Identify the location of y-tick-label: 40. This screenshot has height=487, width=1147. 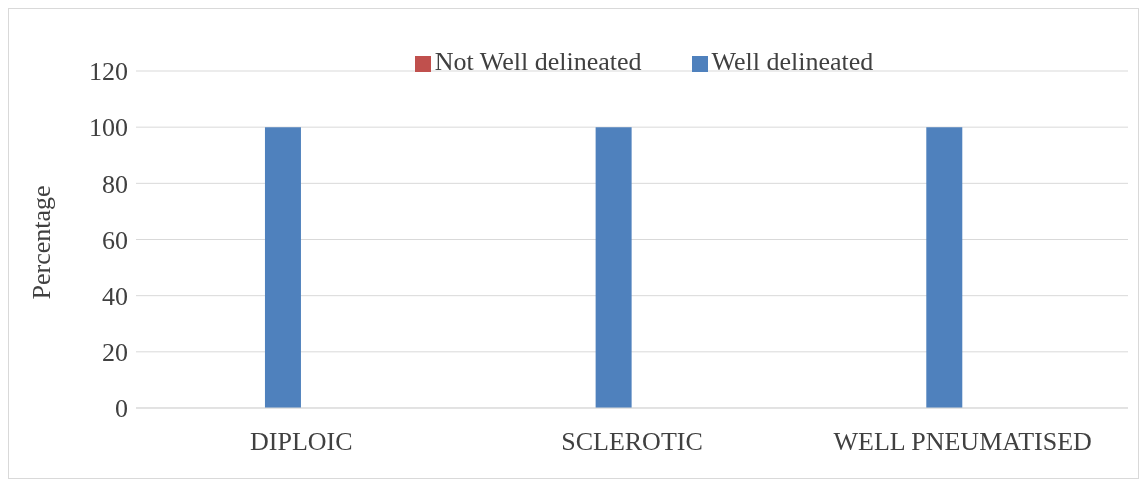
(115, 296).